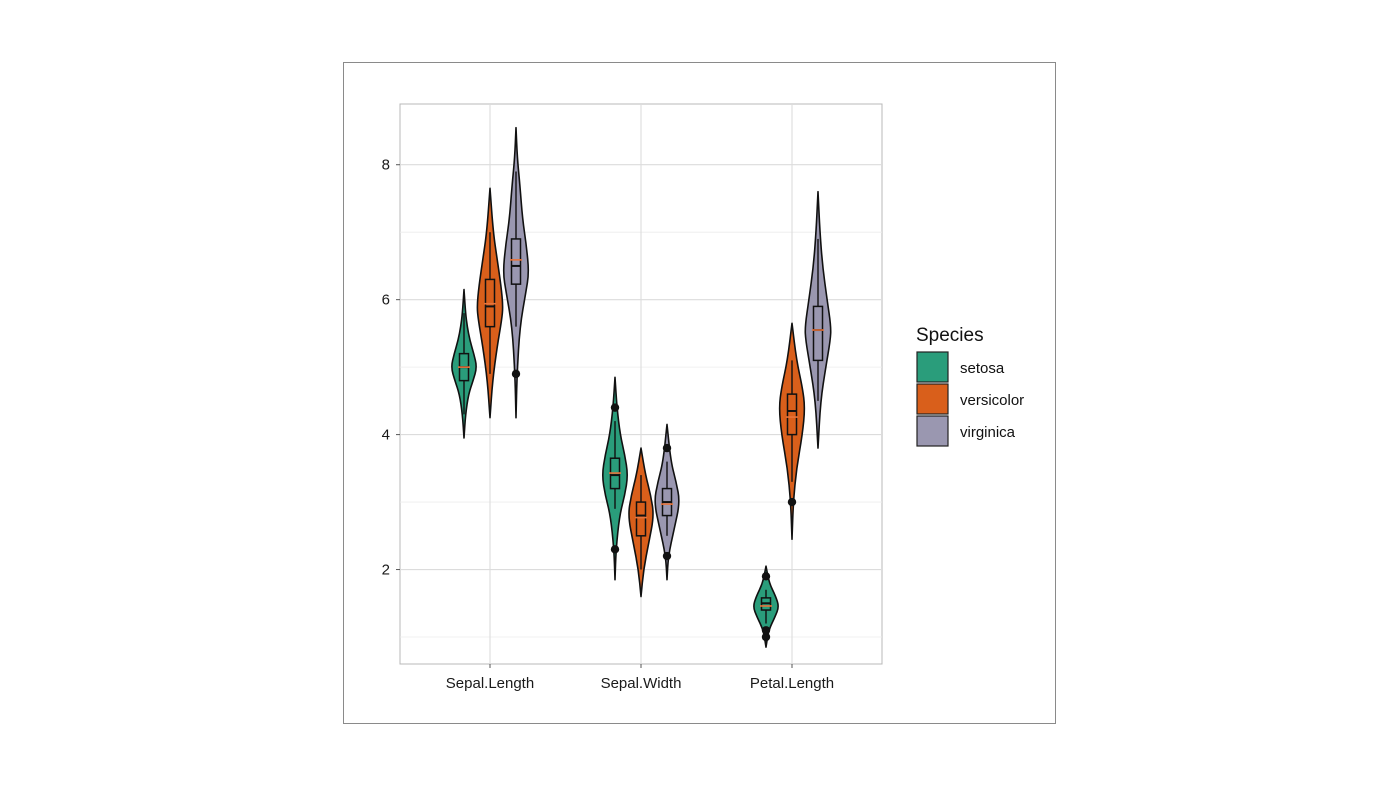 Image resolution: width=1400 pixels, height=788 pixels. What do you see at coordinates (818, 333) in the screenshot?
I see `box-virginica-Petal.Length` at bounding box center [818, 333].